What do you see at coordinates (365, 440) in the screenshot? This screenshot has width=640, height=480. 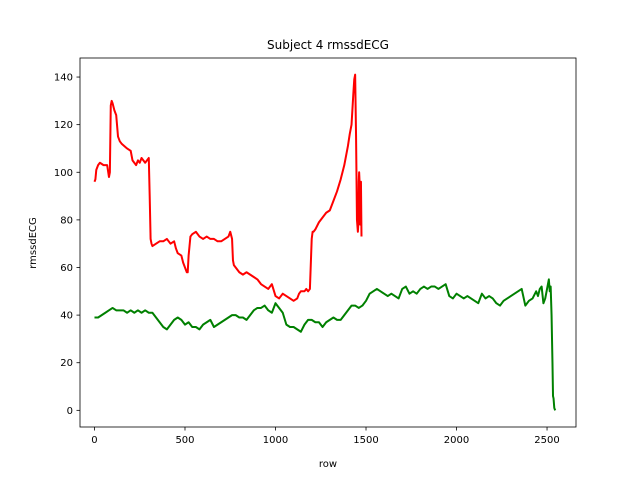 I see `x-tick-label: 1500` at bounding box center [365, 440].